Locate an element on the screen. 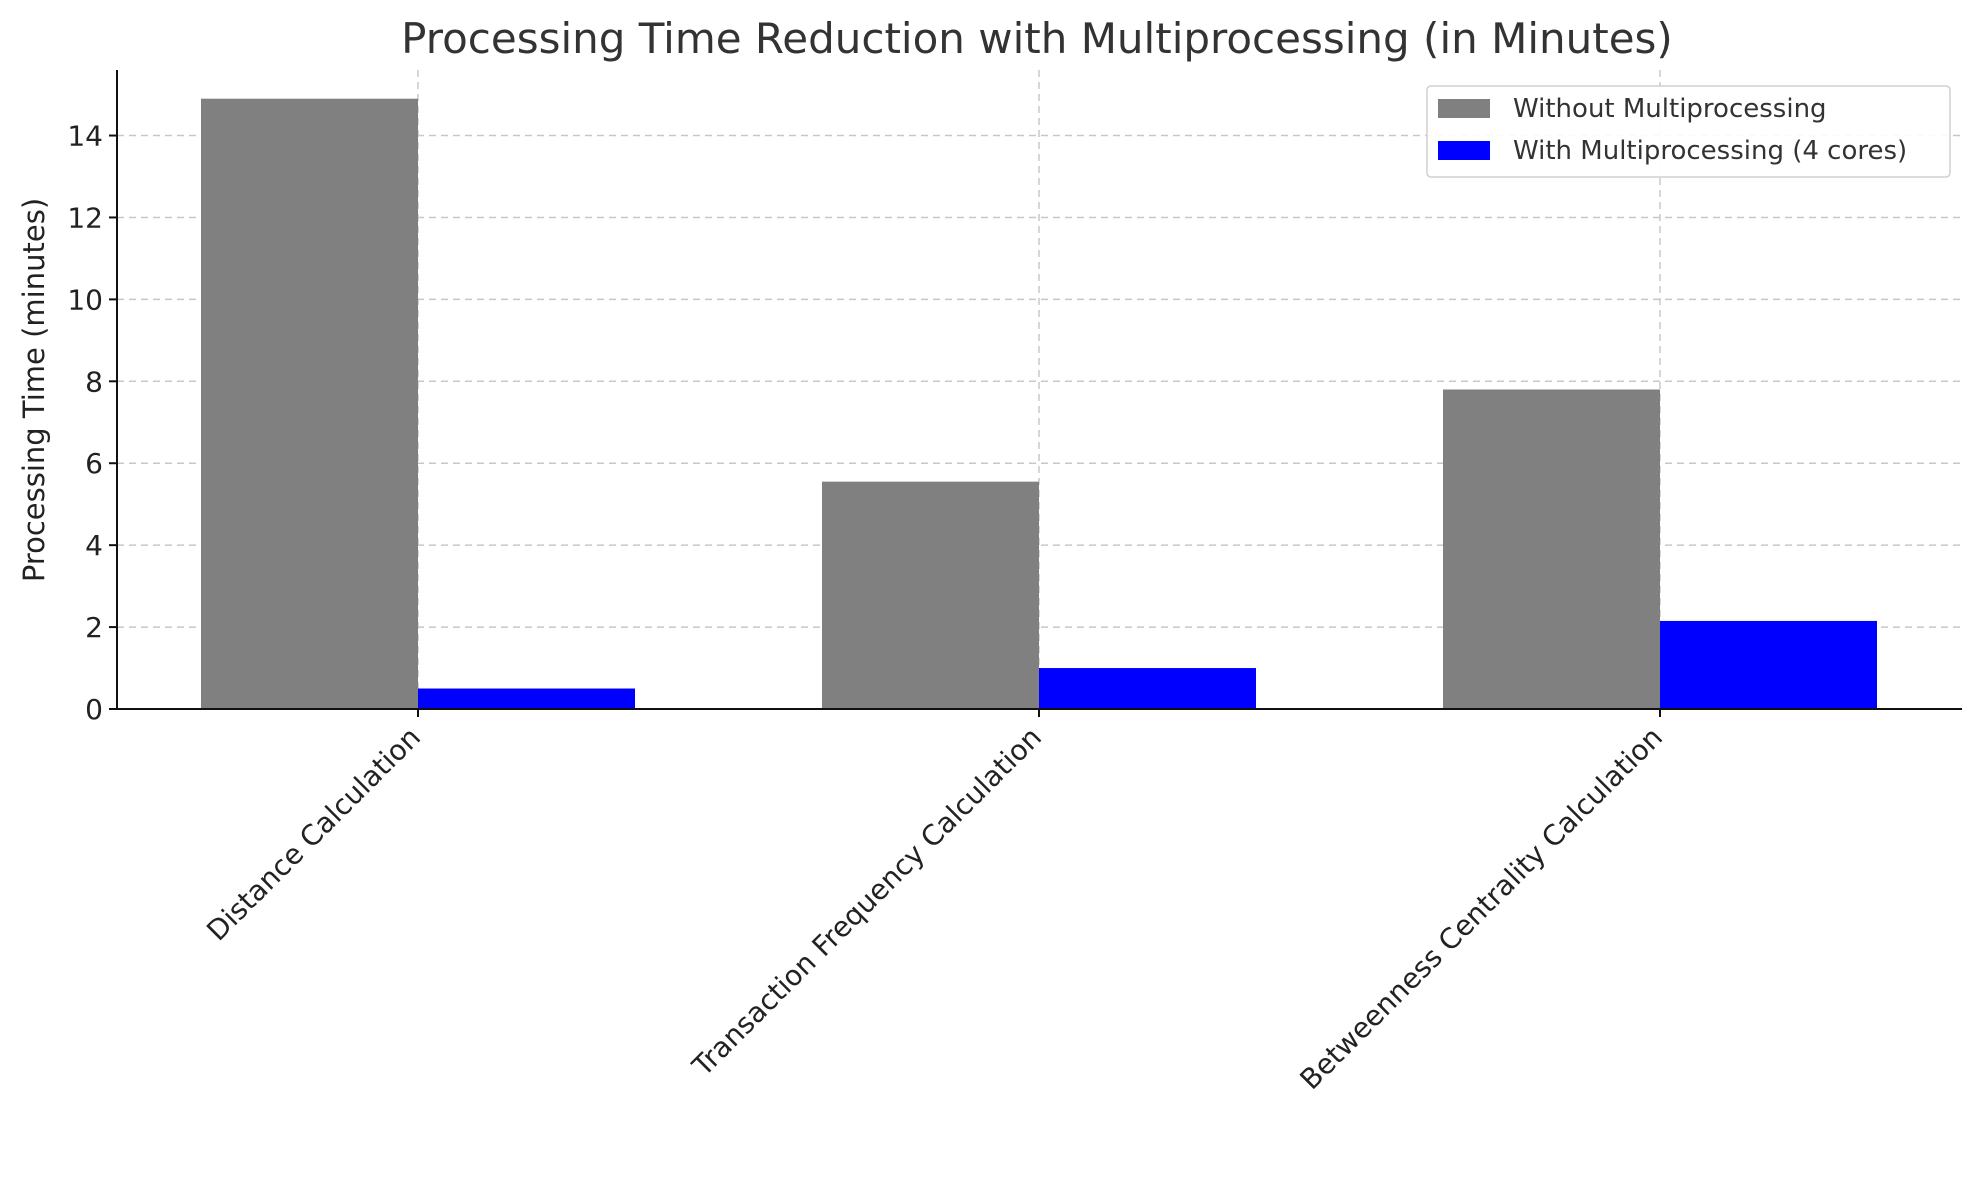 The height and width of the screenshot is (1180, 1979). y-tick-label: 0 is located at coordinates (94, 709).